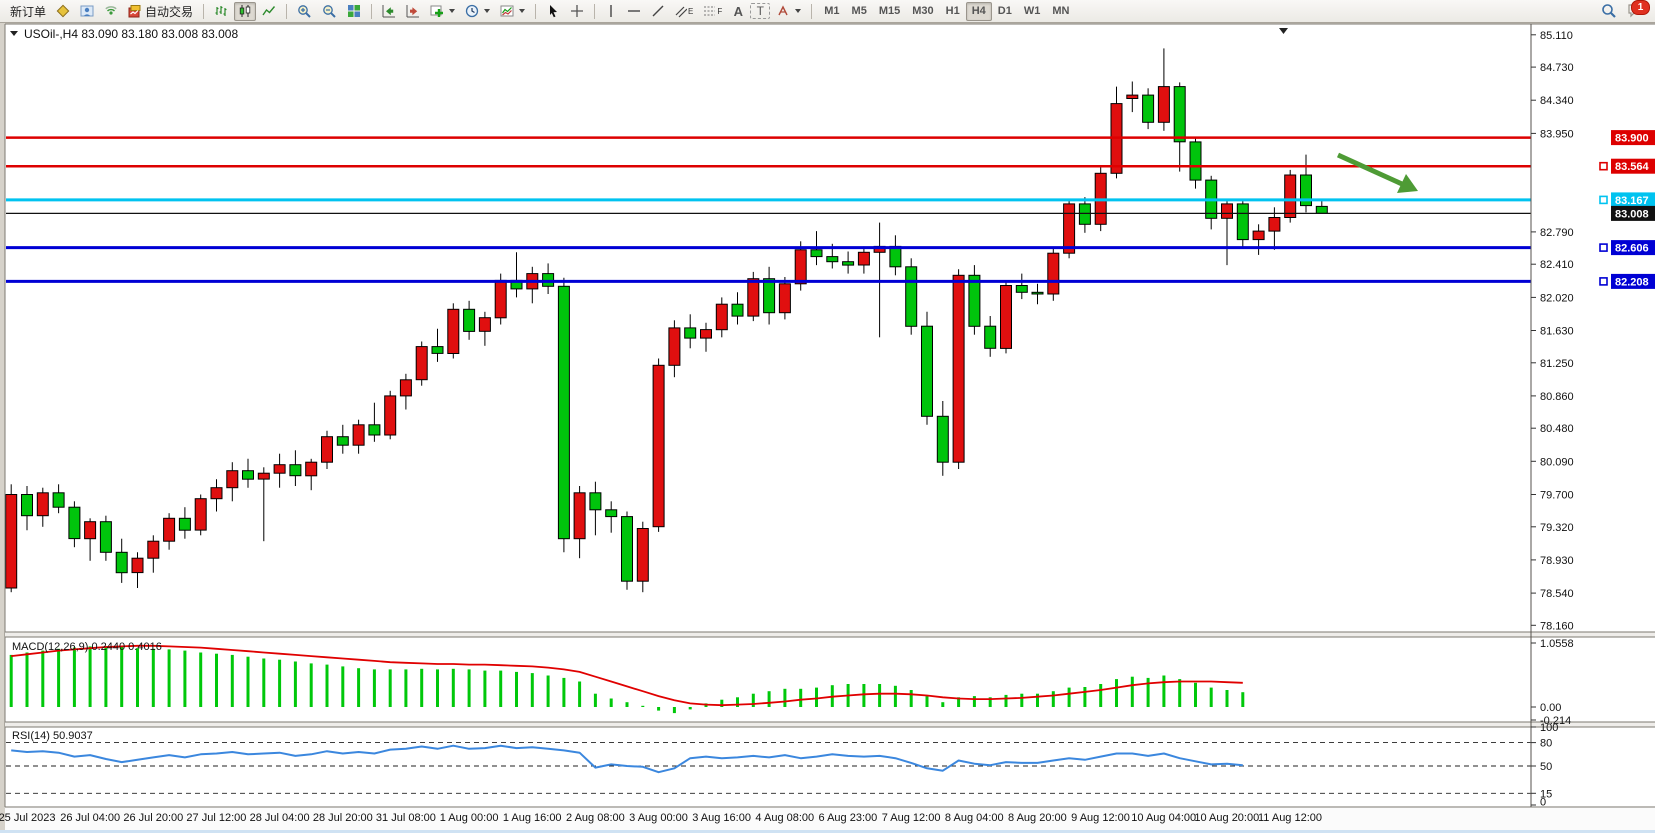 Image resolution: width=1655 pixels, height=833 pixels. What do you see at coordinates (1640, 7) in the screenshot?
I see `notification-badge: 1` at bounding box center [1640, 7].